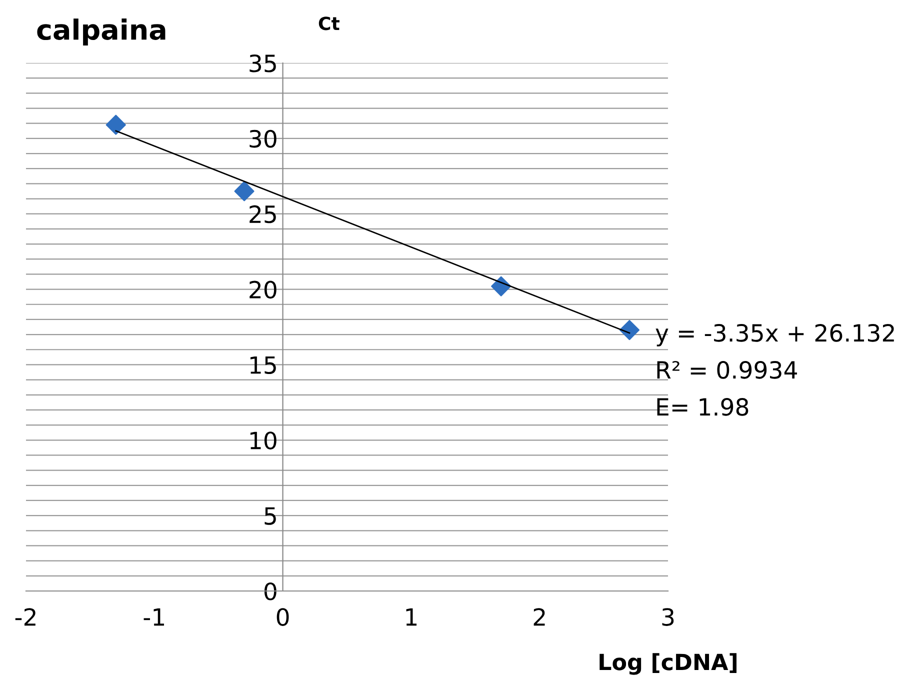  I want to click on chart-title: calpaina, so click(101, 32).